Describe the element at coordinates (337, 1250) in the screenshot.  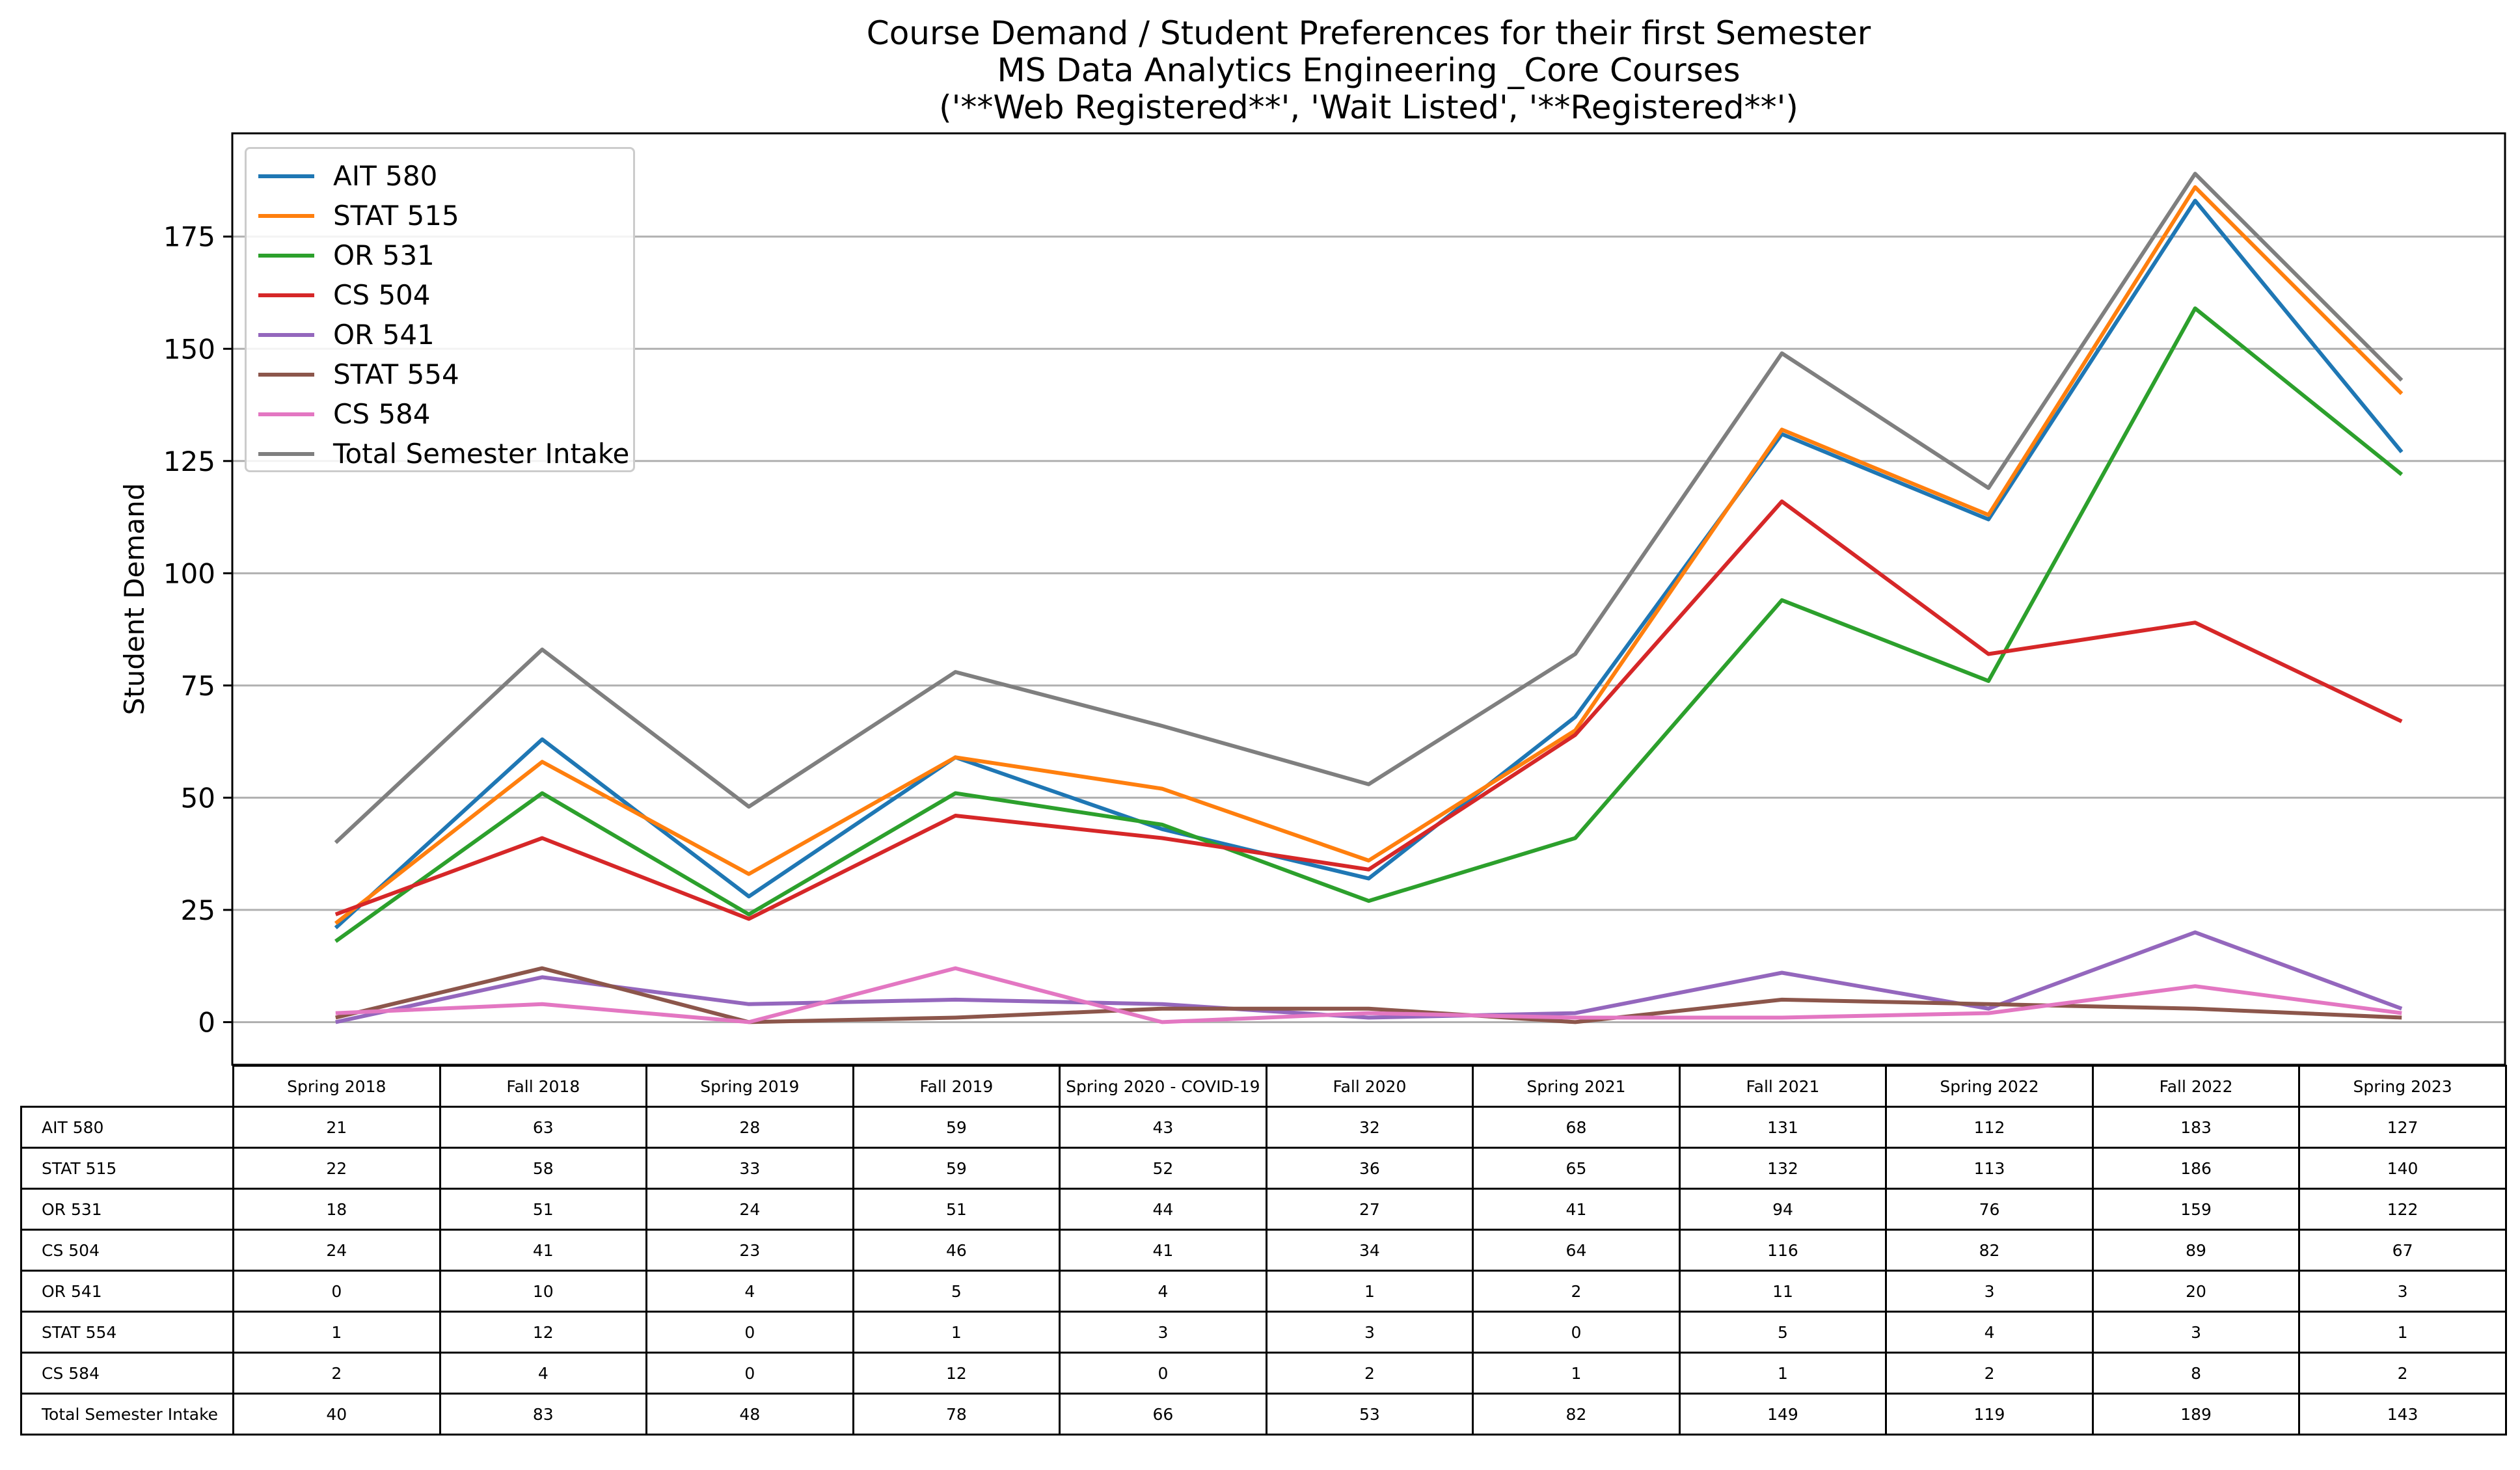
I see `table-cell: 24` at that location.